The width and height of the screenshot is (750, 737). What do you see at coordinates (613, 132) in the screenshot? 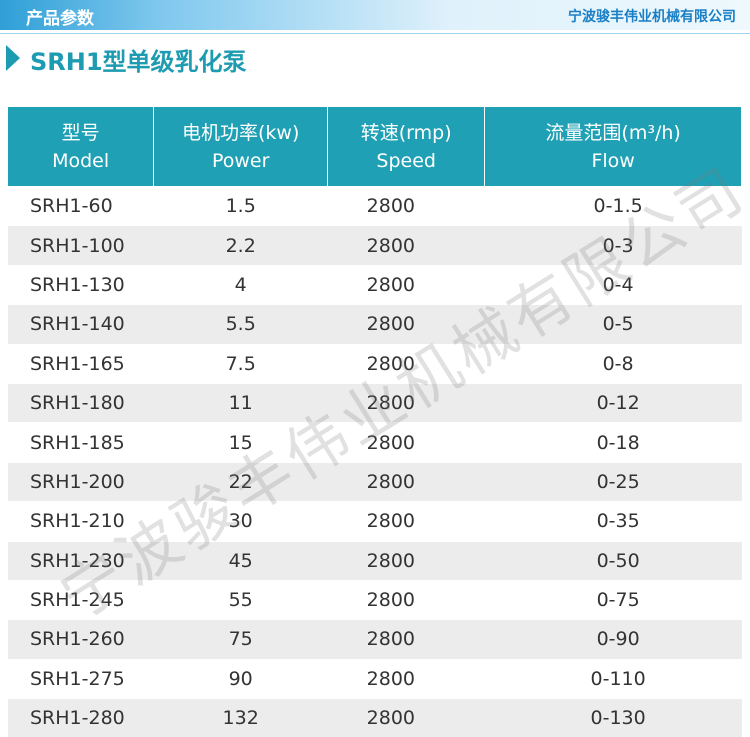
I see `header-zh: 流量范围(m³/h)` at bounding box center [613, 132].